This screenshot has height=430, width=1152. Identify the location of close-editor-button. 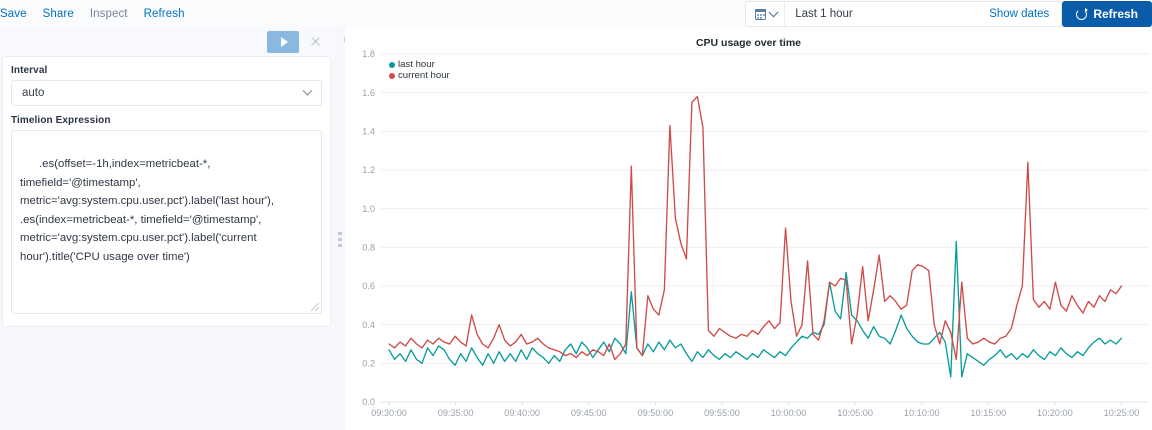
(315, 42).